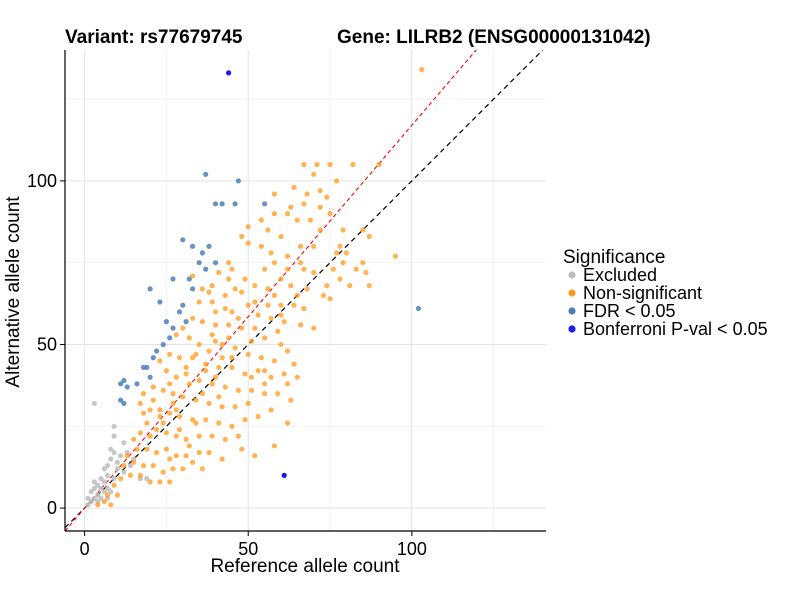 This screenshot has width=800, height=600. I want to click on legend-title: Significance, so click(614, 257).